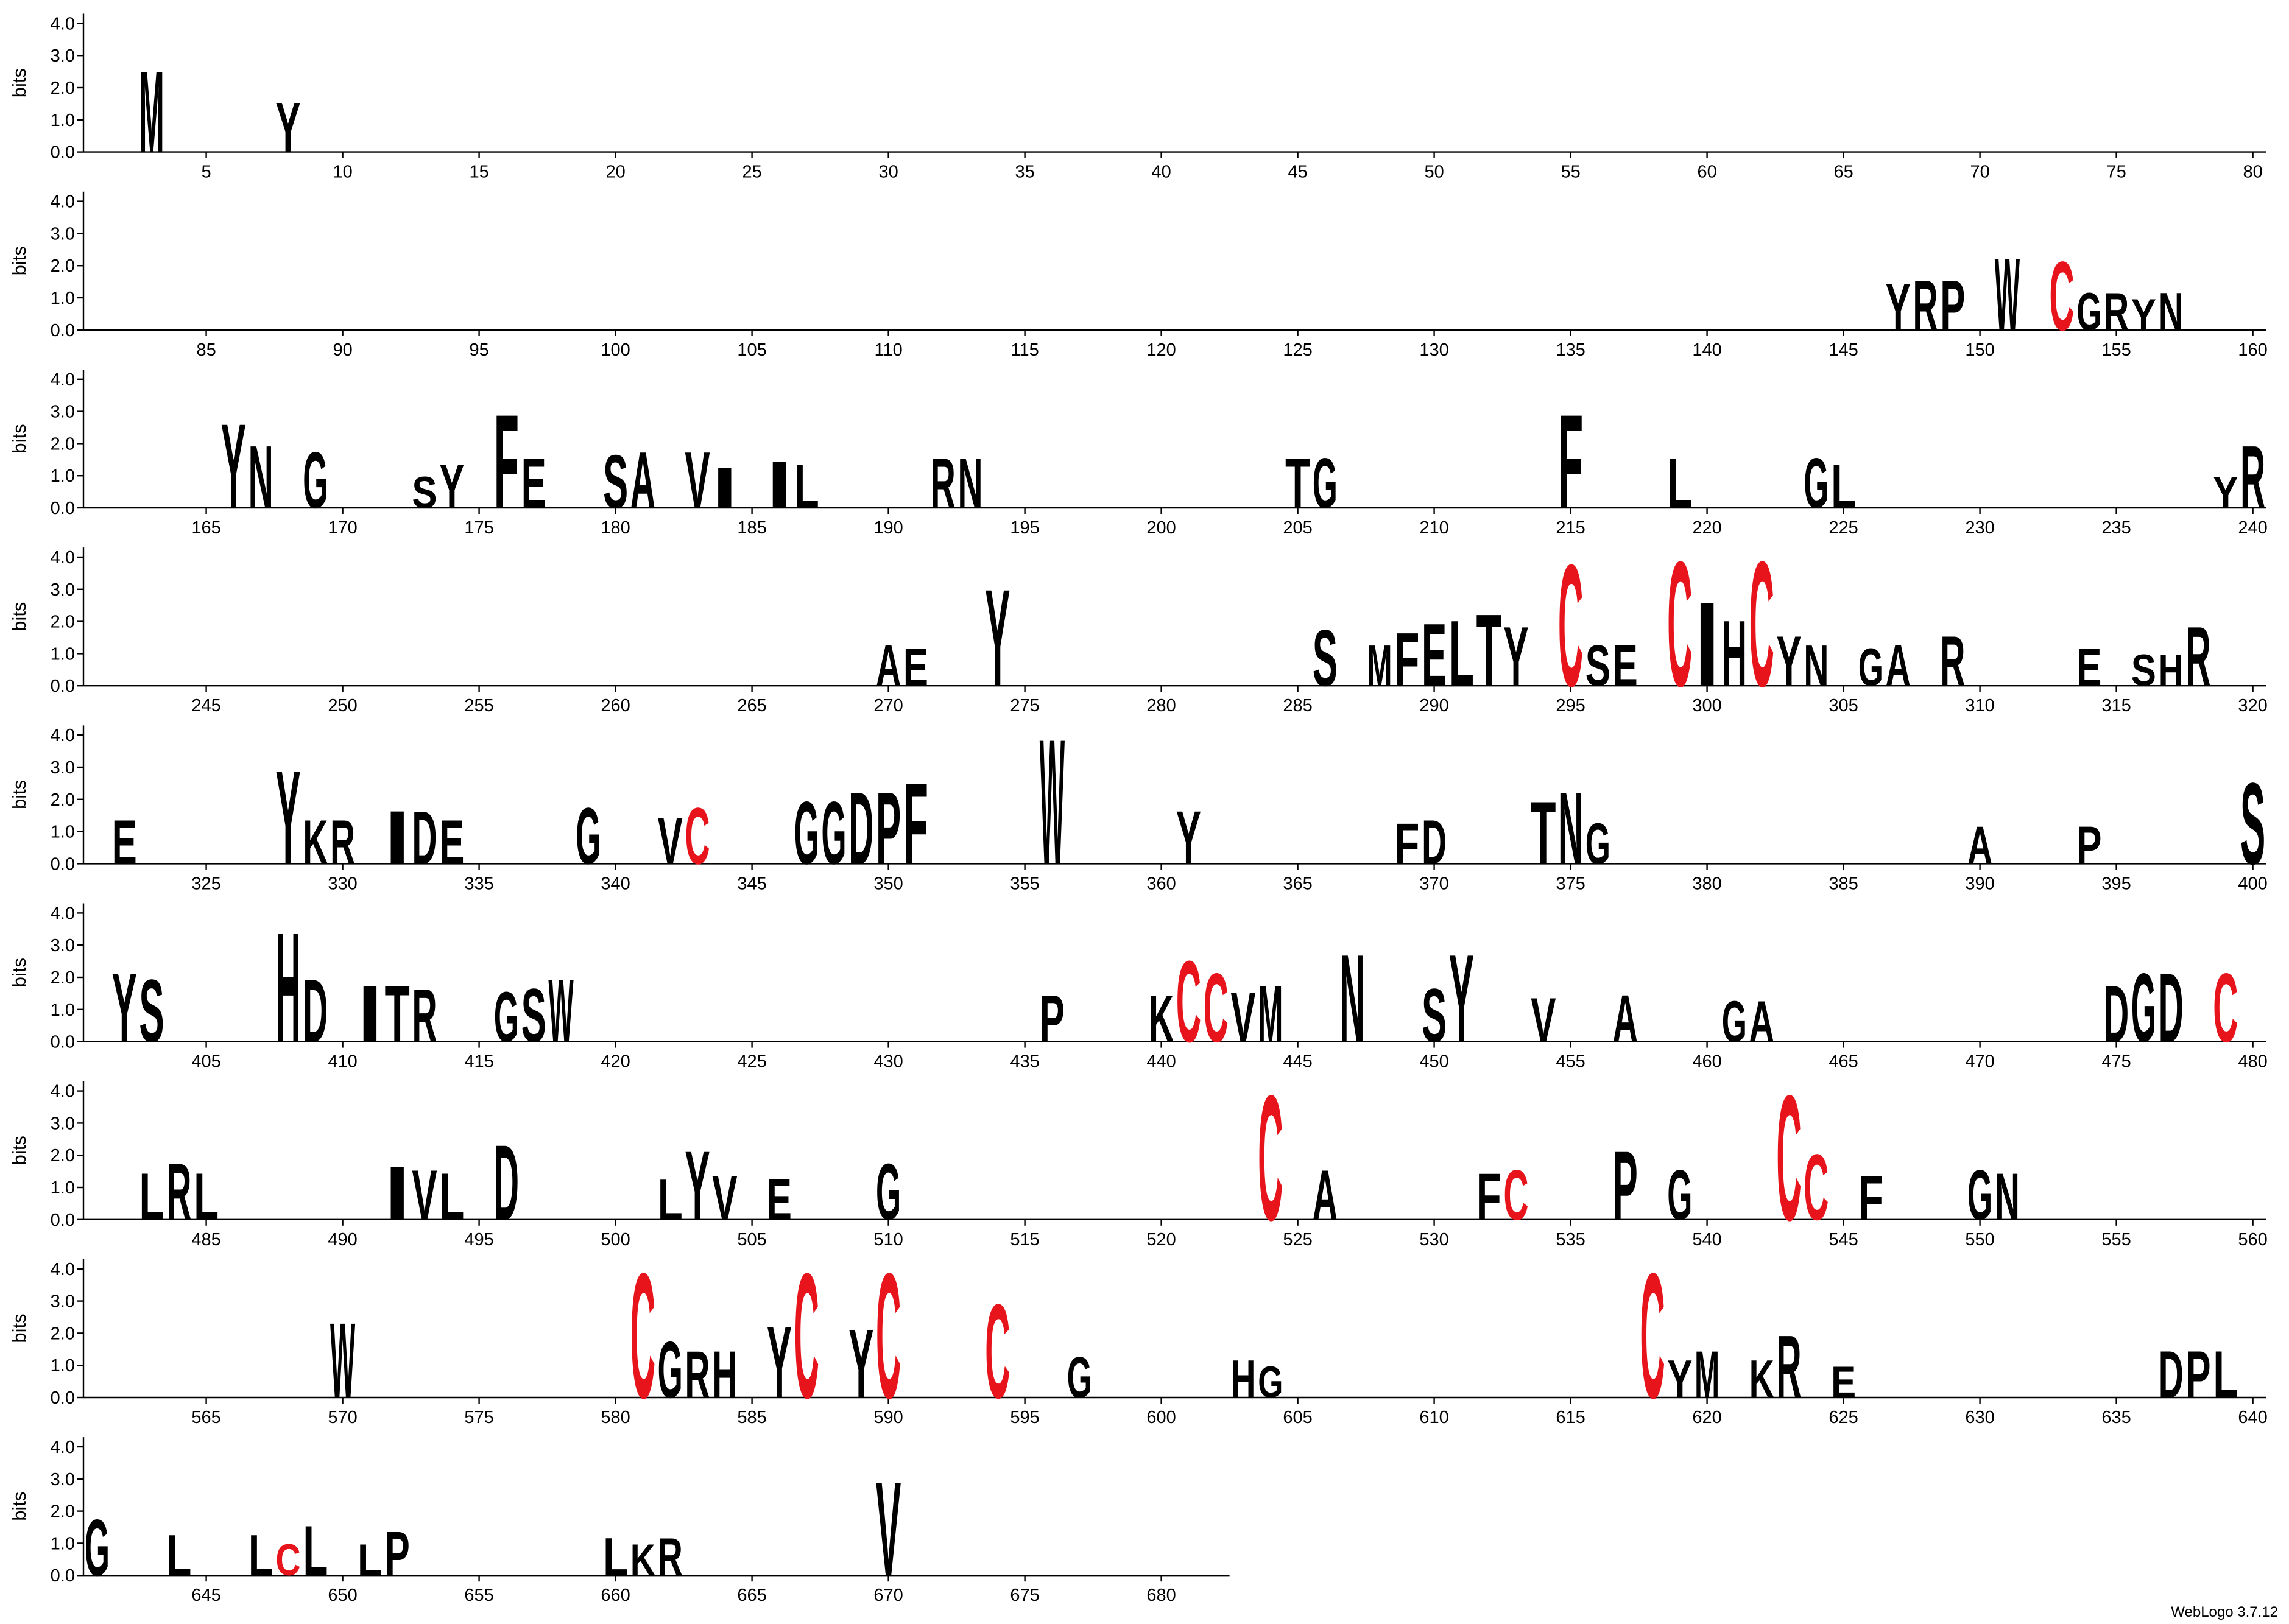 The image size is (2289, 1624). Describe the element at coordinates (615, 350) in the screenshot. I see `x-tick-label: 100` at that location.